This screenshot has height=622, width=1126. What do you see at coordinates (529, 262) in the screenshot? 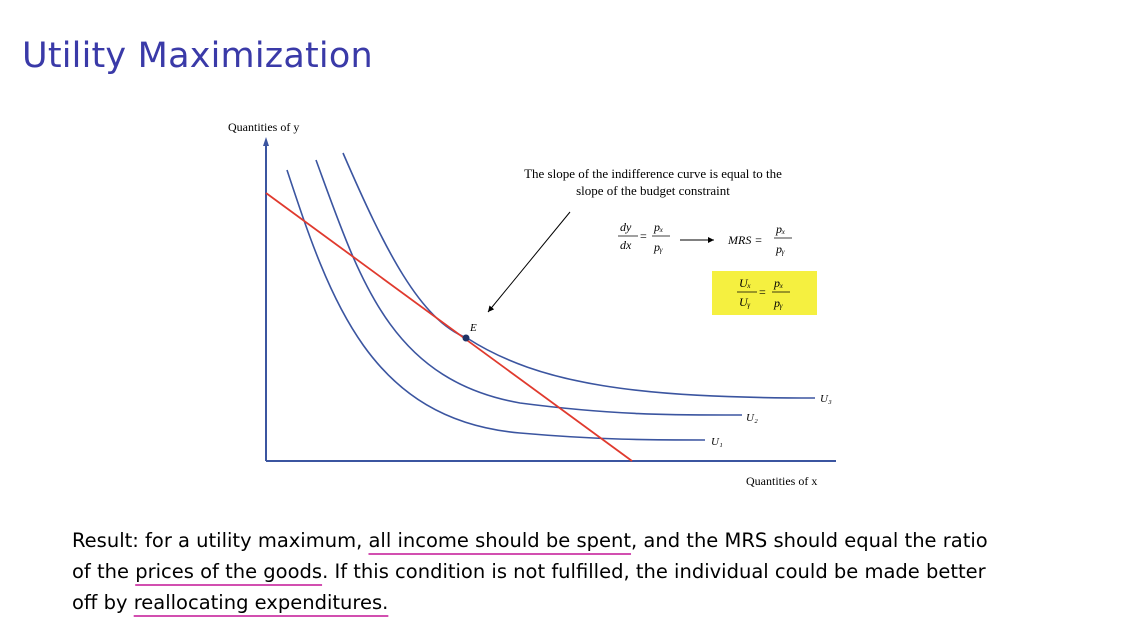
I see `annotation-arrow` at bounding box center [529, 262].